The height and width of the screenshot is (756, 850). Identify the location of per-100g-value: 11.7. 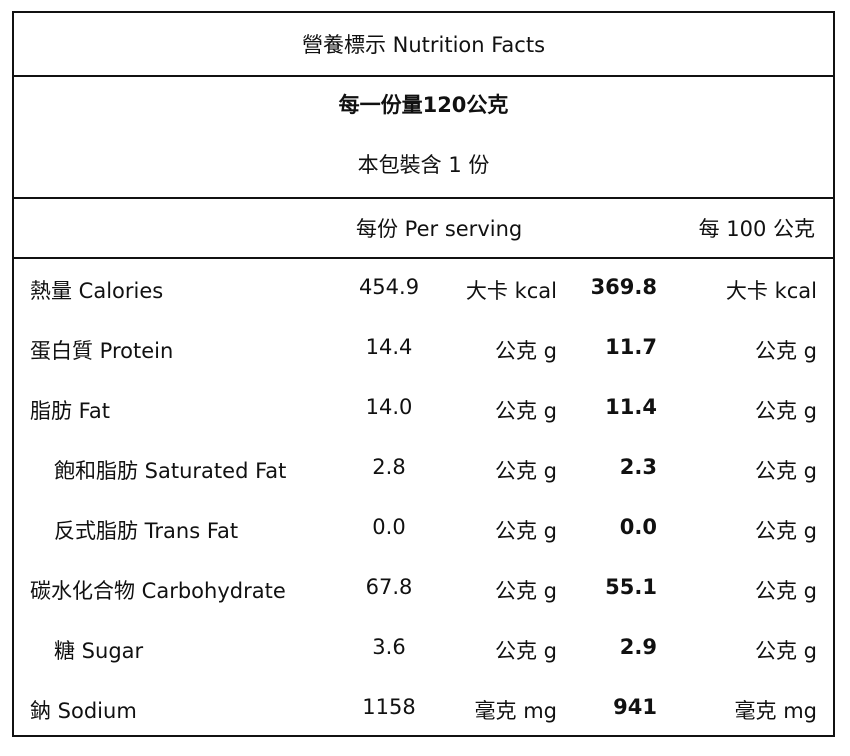
(631, 347).